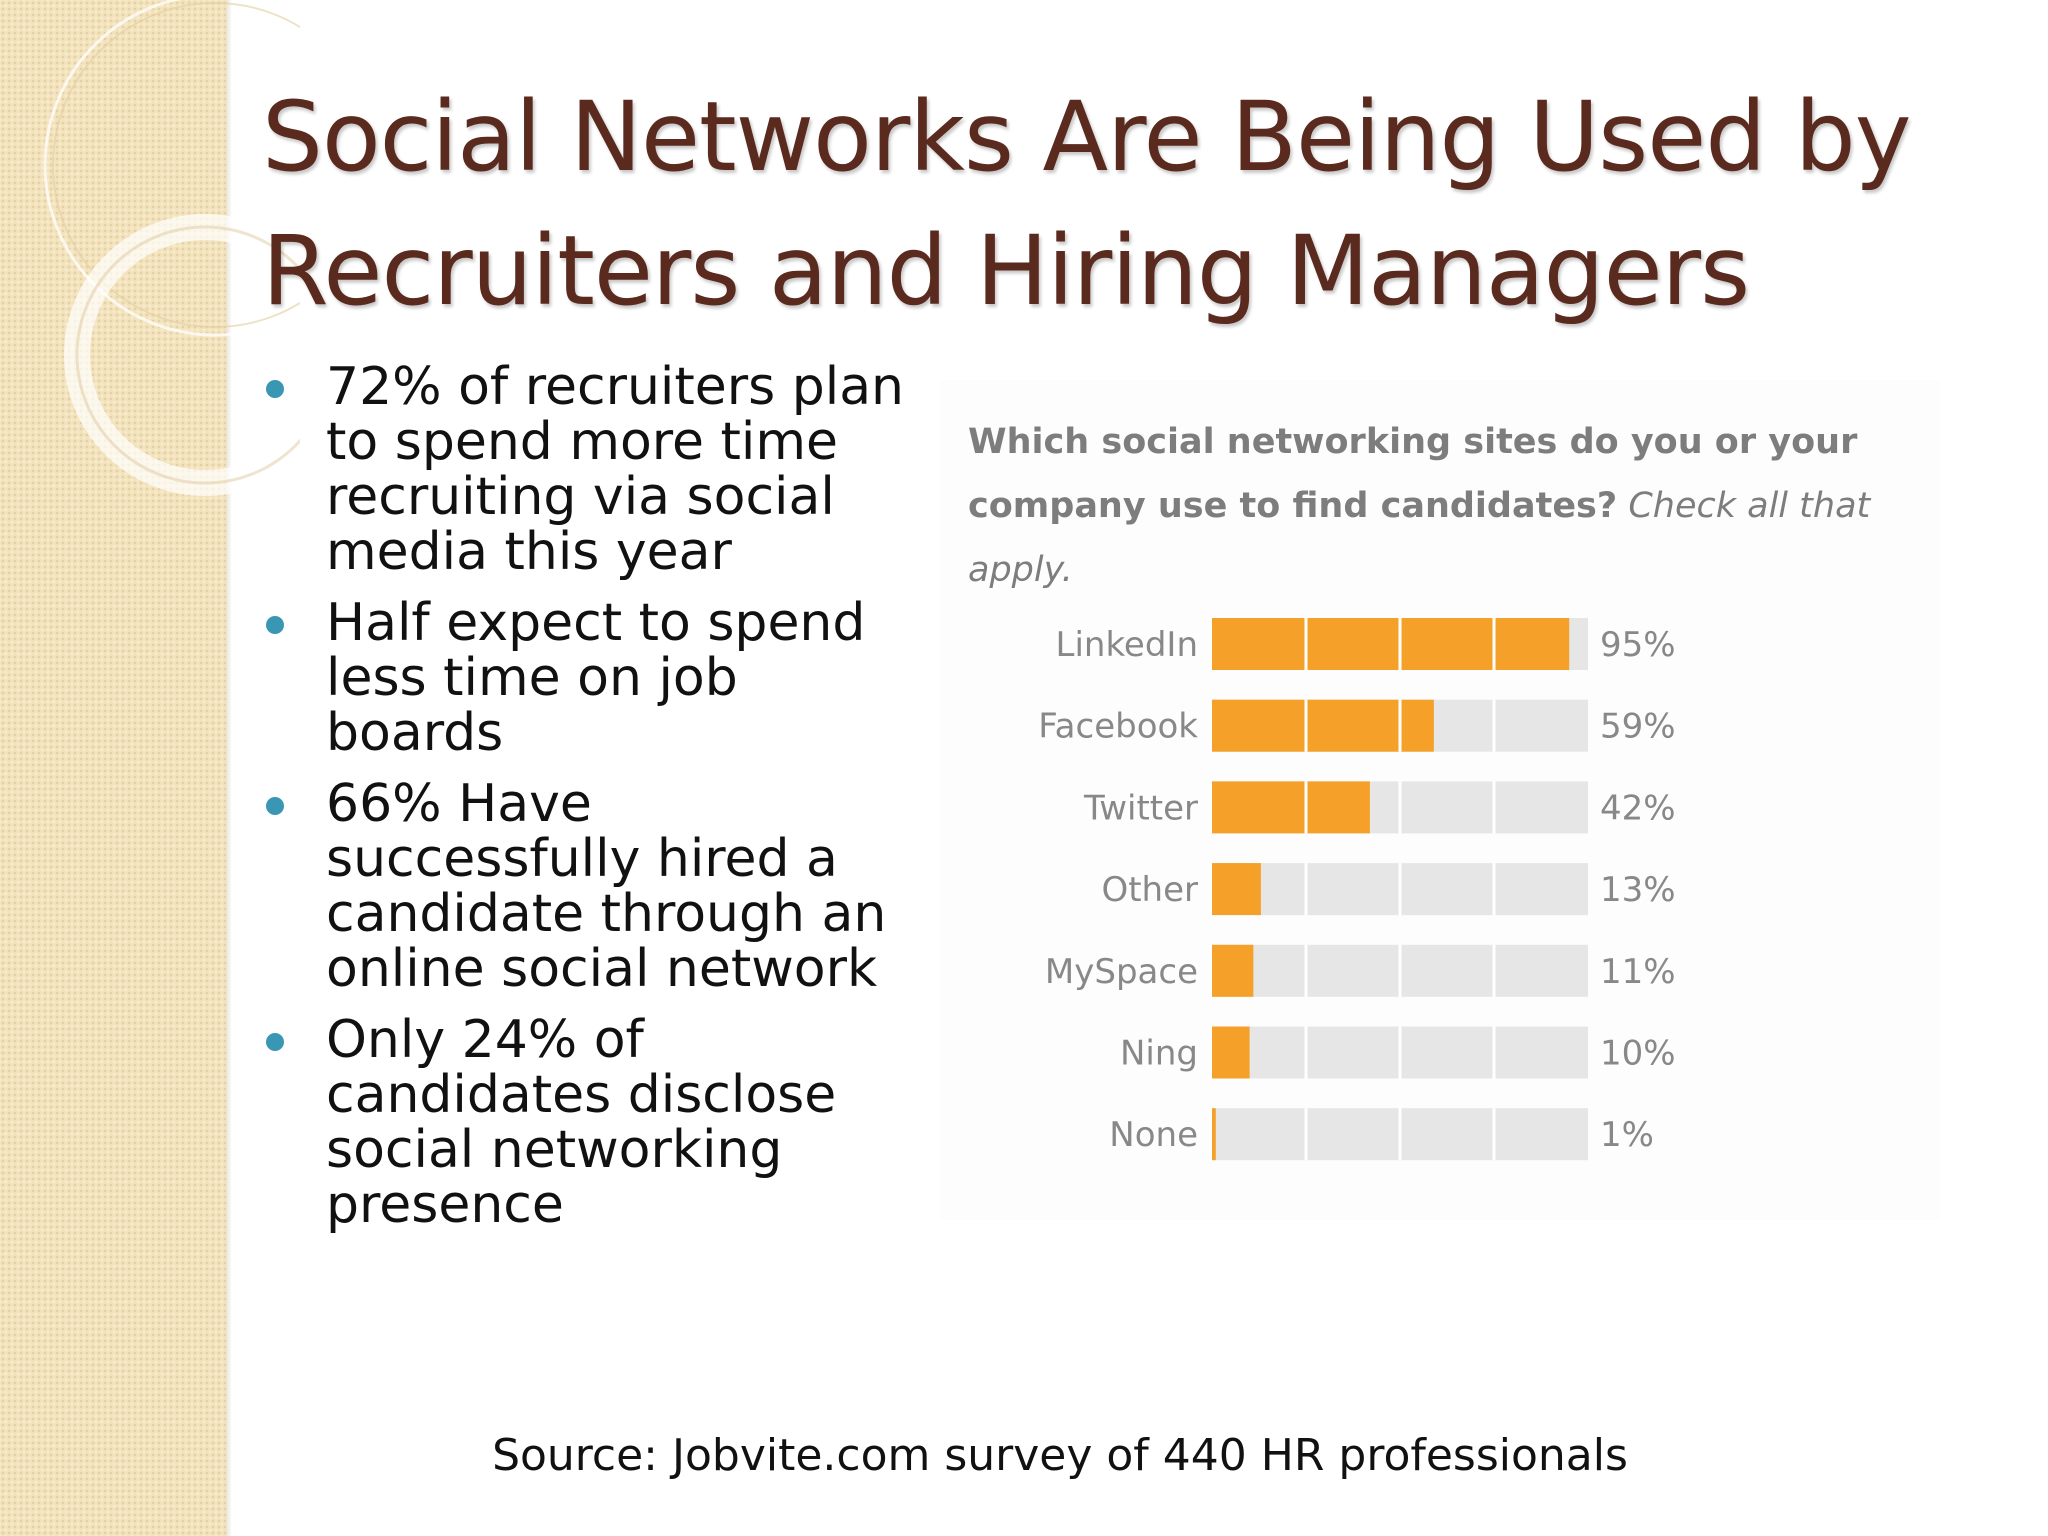  What do you see at coordinates (1140, 808) in the screenshot?
I see `category-label: Twitter` at bounding box center [1140, 808].